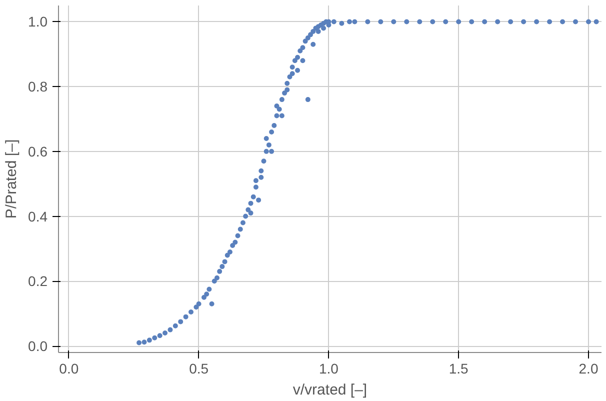 Image resolution: width=606 pixels, height=401 pixels. I want to click on y-tick-label: 0.4, so click(38, 216).